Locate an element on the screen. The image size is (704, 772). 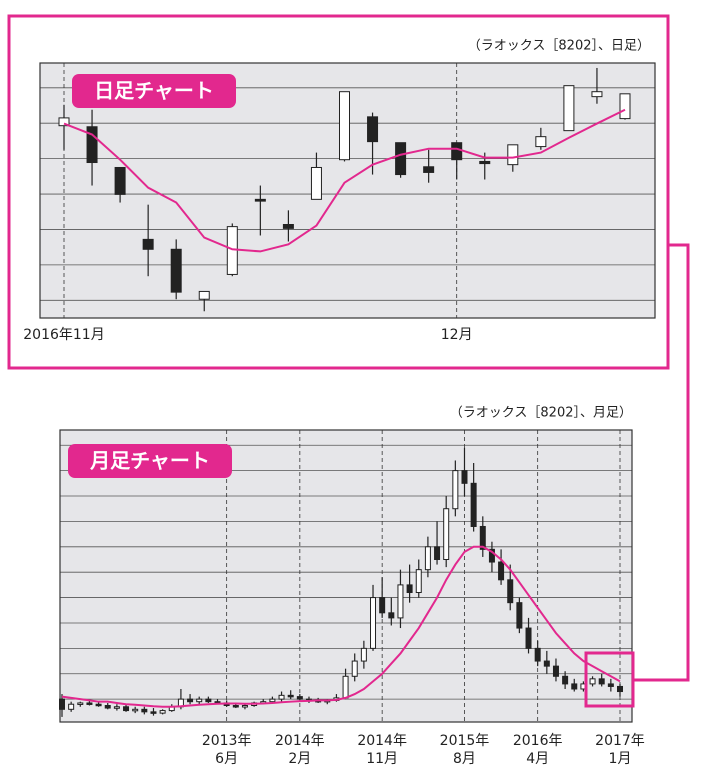
chart-badge: 月足チャート is located at coordinates (150, 461).